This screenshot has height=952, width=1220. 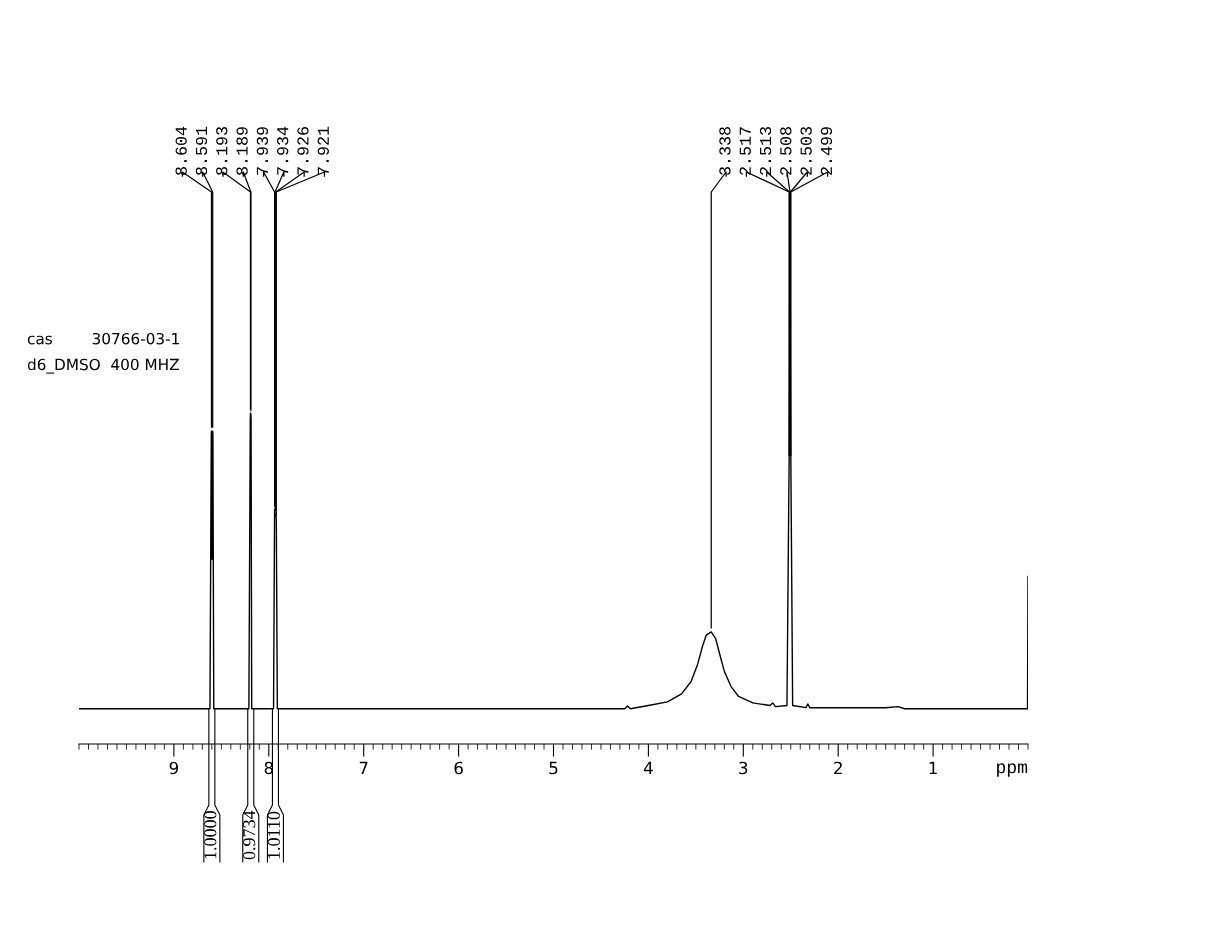 I want to click on x-tick-label: 6, so click(x=458, y=768).